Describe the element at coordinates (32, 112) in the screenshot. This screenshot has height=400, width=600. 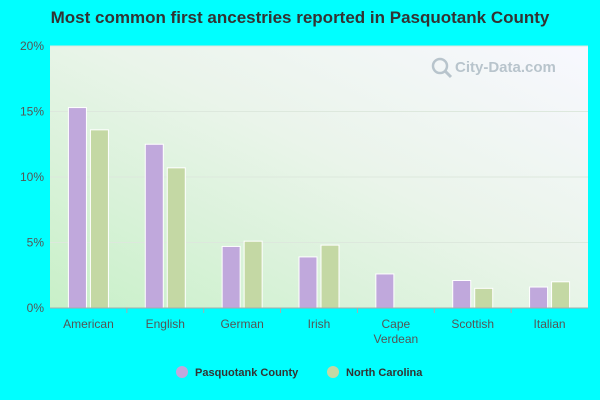
I see `y-tick-label: 15%` at that location.